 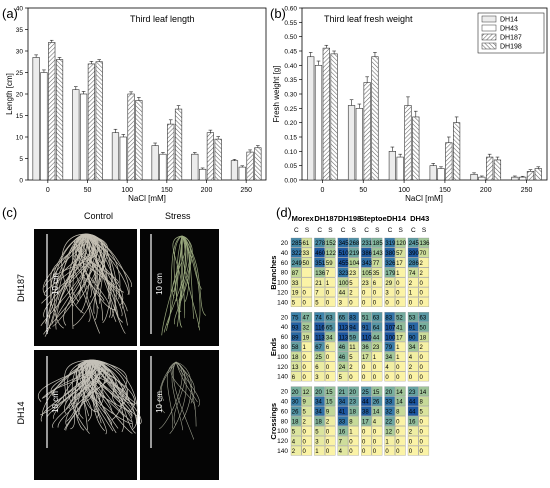 I want to click on y-tick-label: 0.60, so click(x=290, y=9).